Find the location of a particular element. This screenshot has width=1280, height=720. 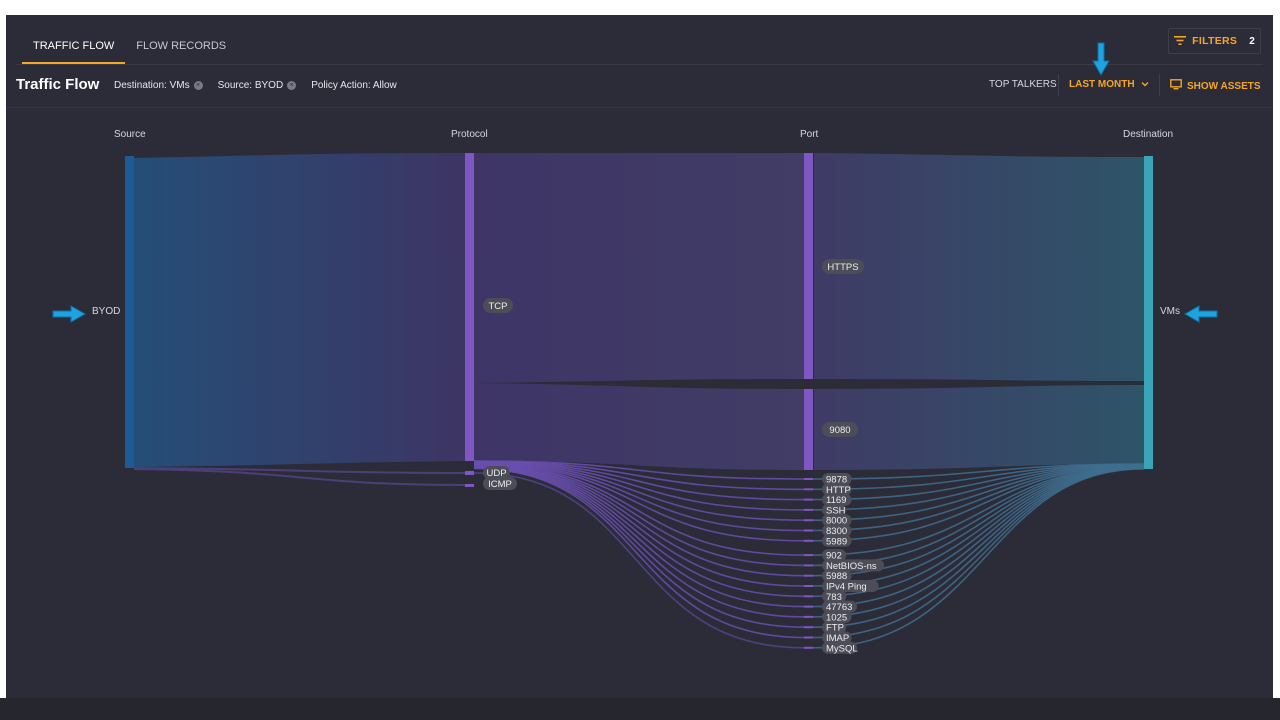

flow-tcp-https is located at coordinates (639, 268).